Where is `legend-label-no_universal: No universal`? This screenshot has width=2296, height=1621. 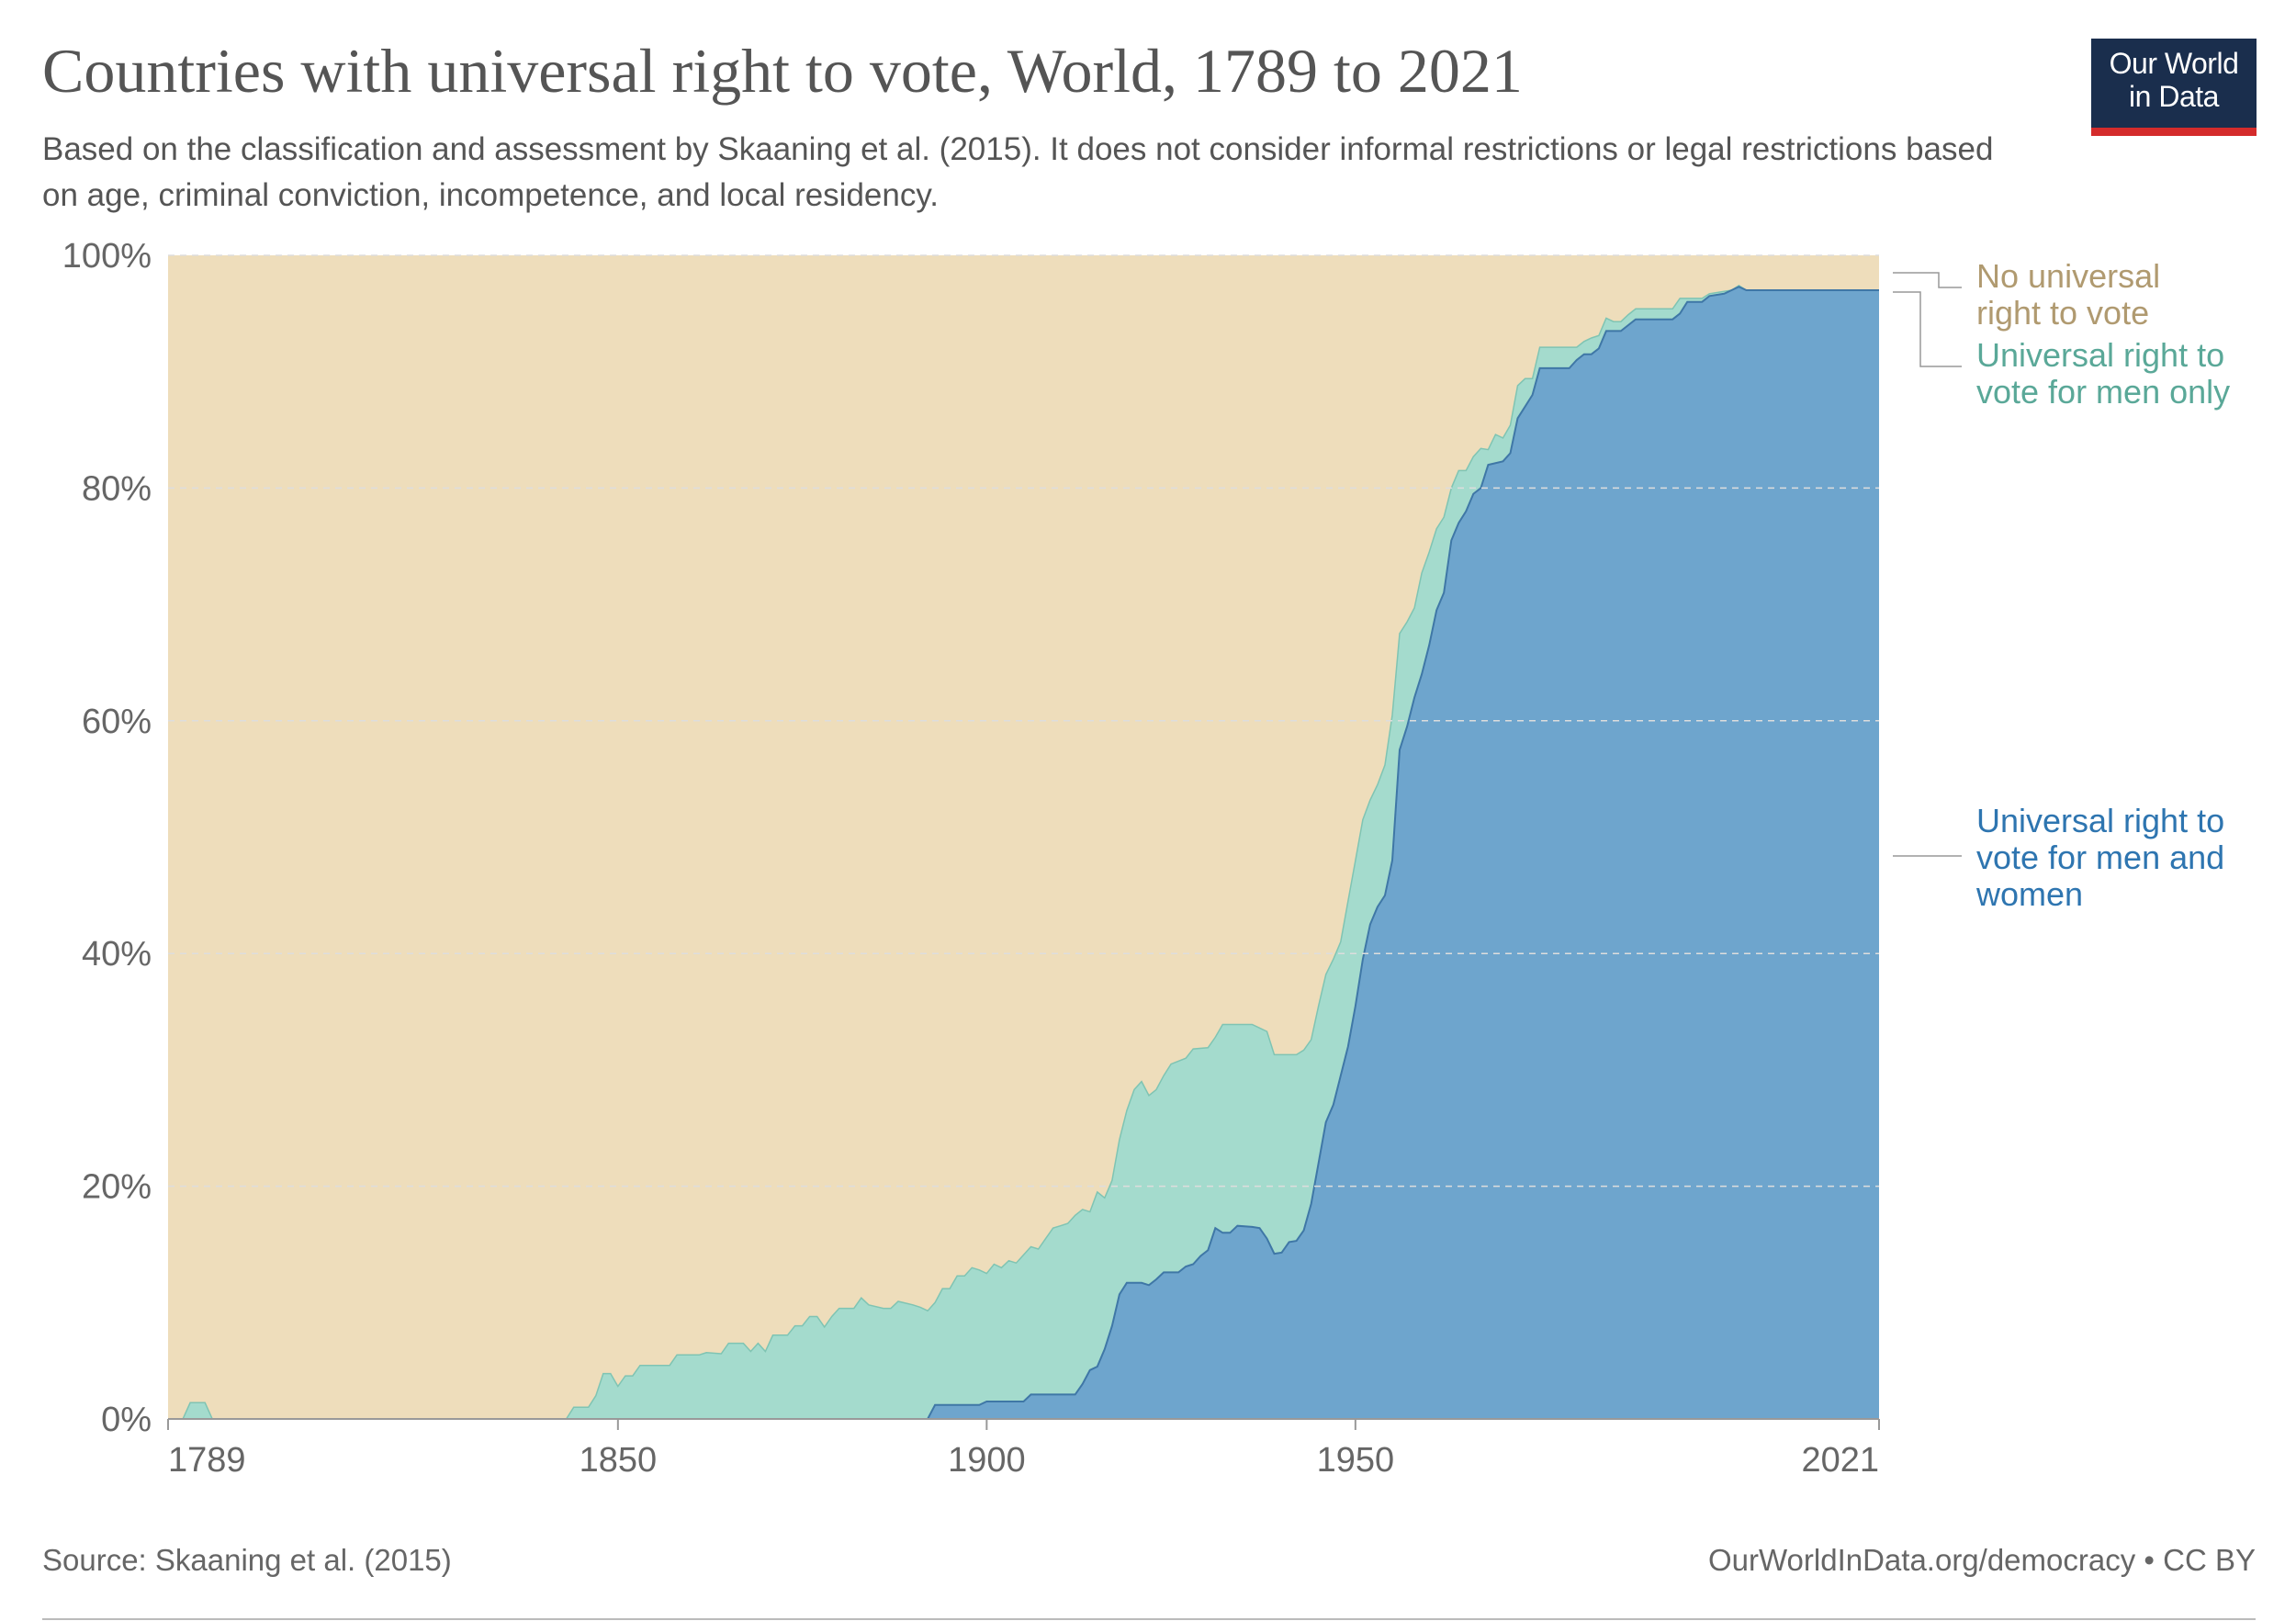 legend-label-no_universal: No universal is located at coordinates (2068, 276).